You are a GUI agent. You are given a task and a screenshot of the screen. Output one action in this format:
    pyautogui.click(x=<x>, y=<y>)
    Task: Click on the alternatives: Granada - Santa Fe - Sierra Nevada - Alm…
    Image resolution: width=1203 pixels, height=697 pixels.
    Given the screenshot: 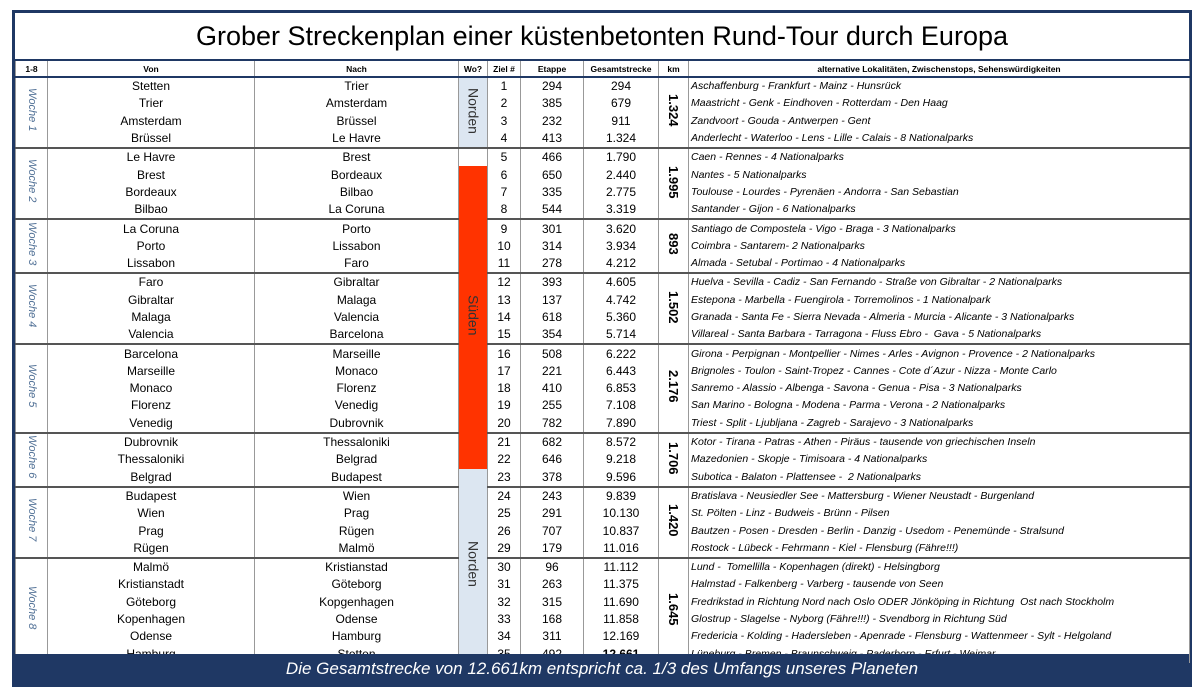 What is the action you would take?
    pyautogui.click(x=939, y=317)
    